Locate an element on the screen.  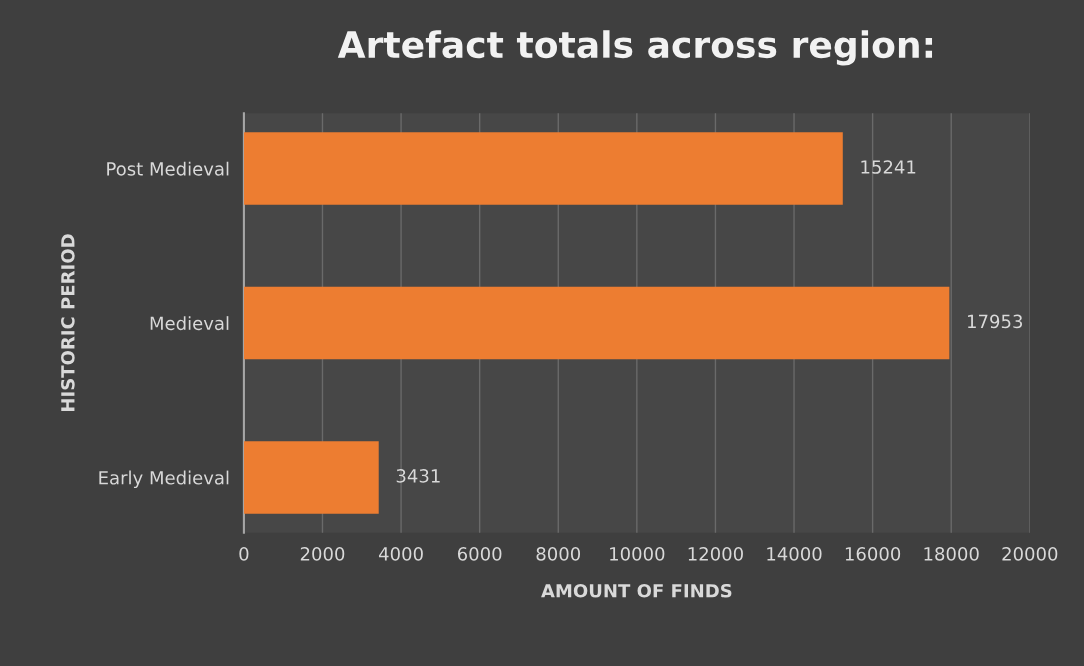
x-tick-label: 12000 is located at coordinates (715, 554).